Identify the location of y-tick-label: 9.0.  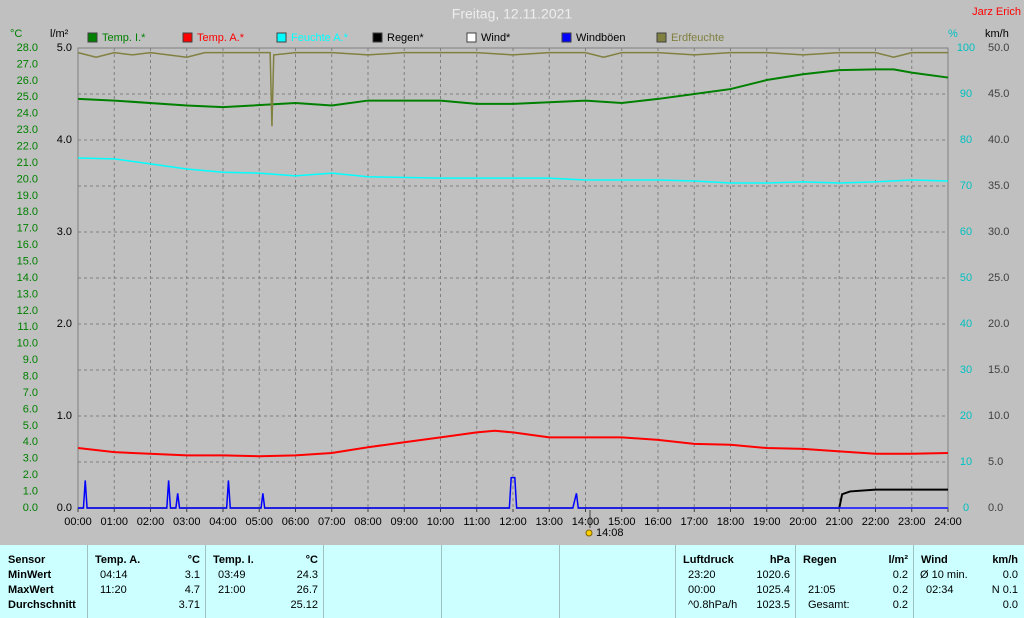
(30, 360).